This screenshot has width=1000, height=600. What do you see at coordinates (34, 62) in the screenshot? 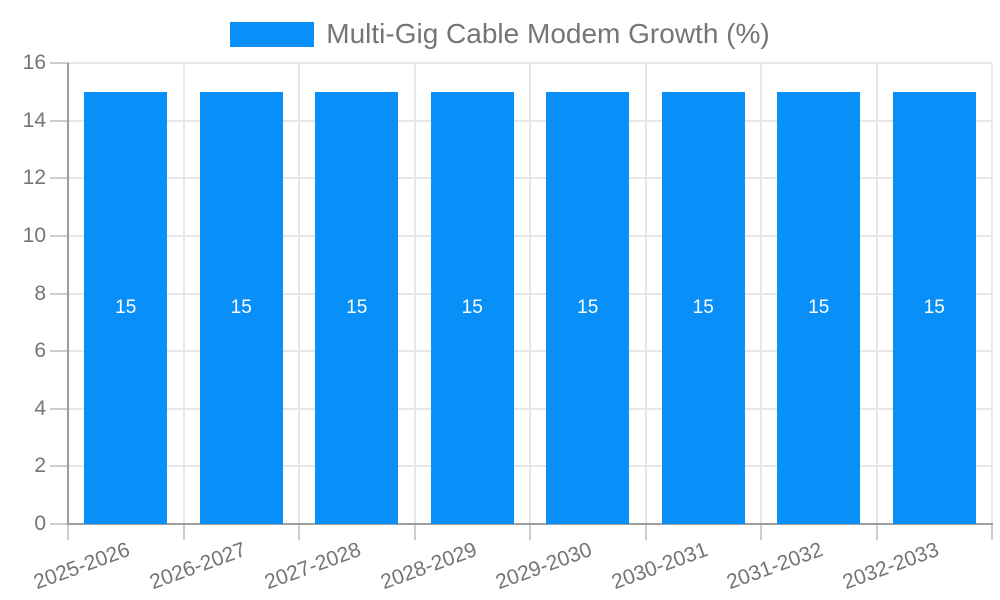
I see `y-tick-label: 16` at bounding box center [34, 62].